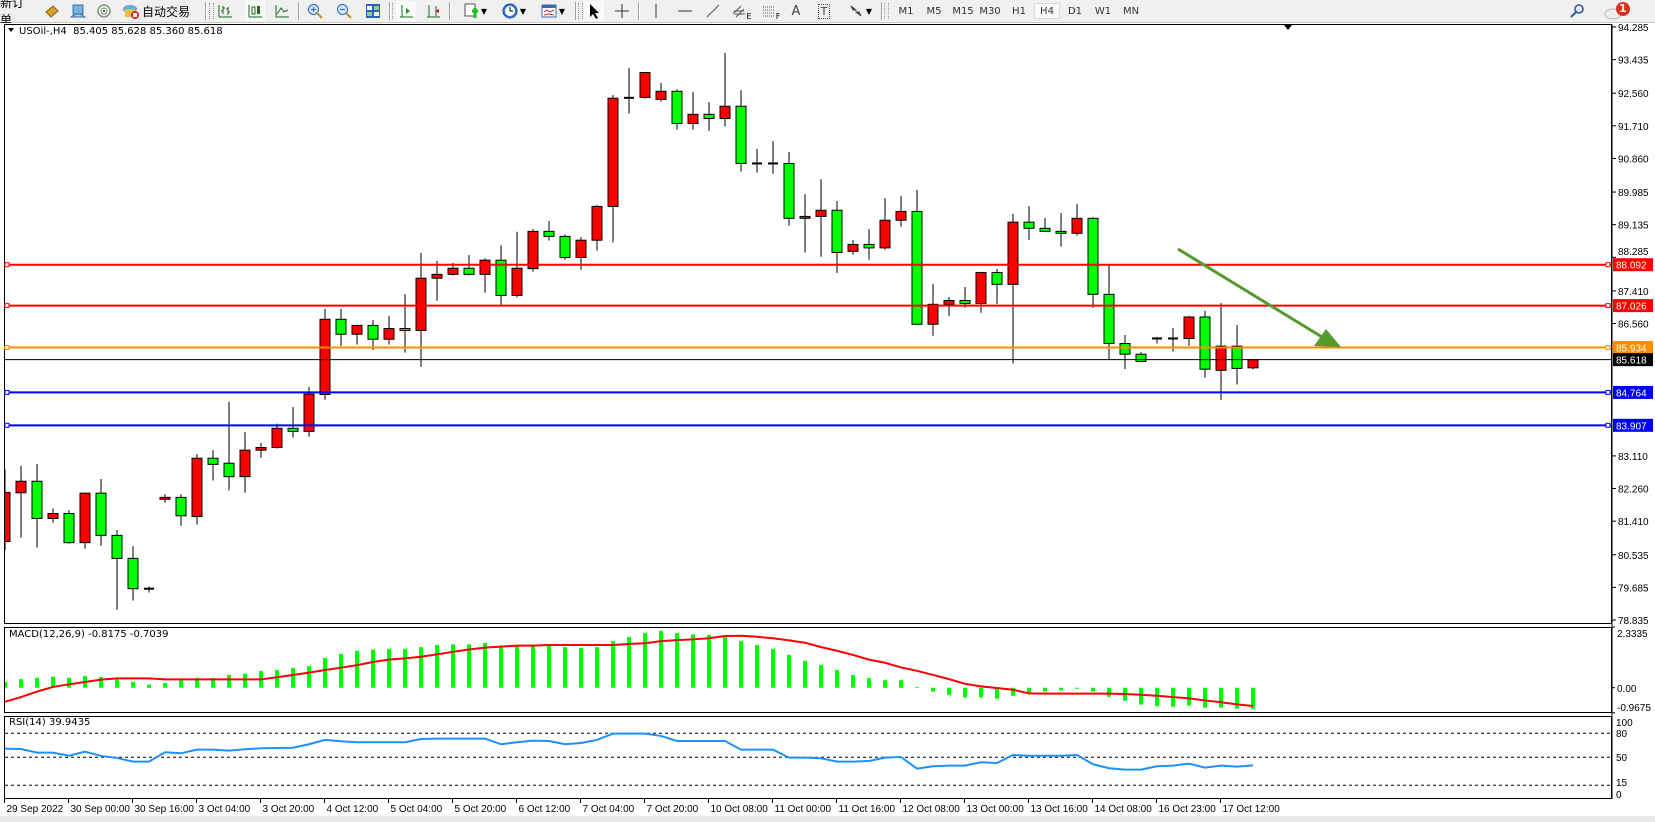 The image size is (1655, 822). I want to click on trend-arrow-line, so click(1250, 293).